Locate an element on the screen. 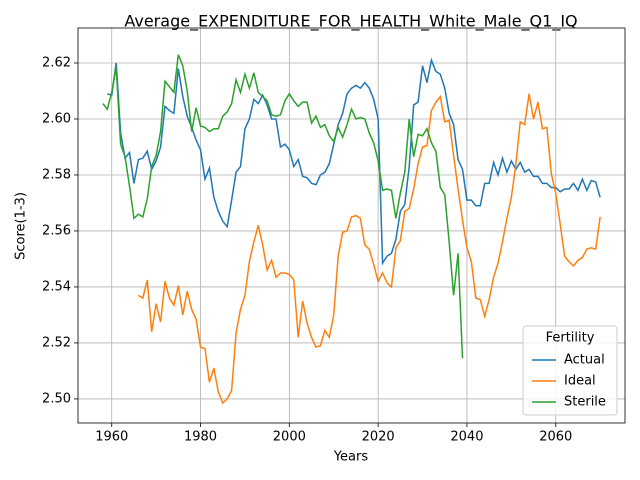 This screenshot has height=480, width=640. legend-title: Fertility is located at coordinates (570, 338).